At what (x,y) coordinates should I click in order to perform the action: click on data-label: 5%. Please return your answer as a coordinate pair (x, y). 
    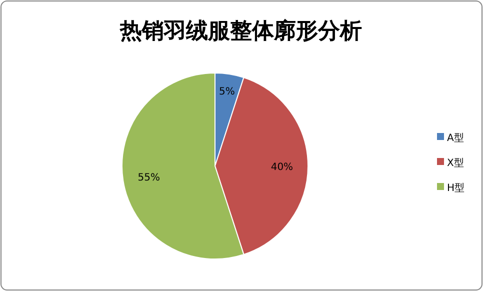
    Looking at the image, I should click on (226, 92).